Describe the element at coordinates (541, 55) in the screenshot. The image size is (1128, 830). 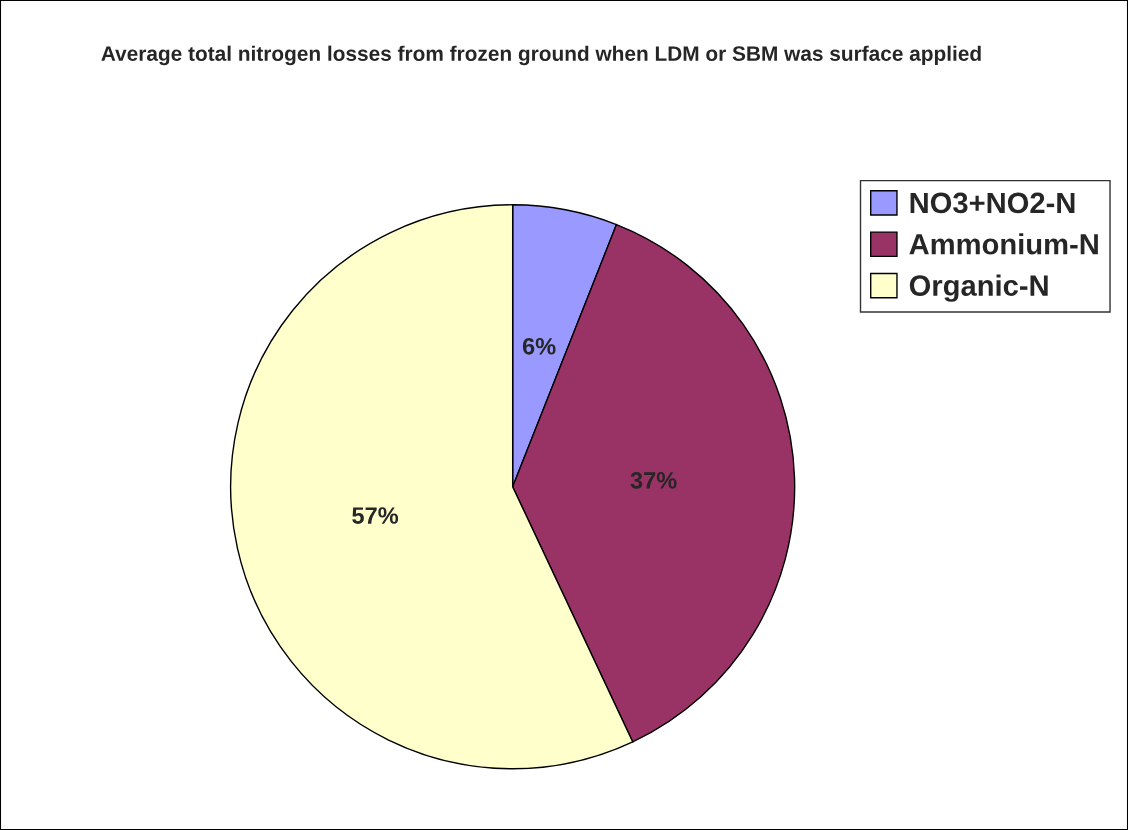
I see `chart-title: Average total nitrogen losses from frozen ground when LDM or SBM was surface applied` at that location.